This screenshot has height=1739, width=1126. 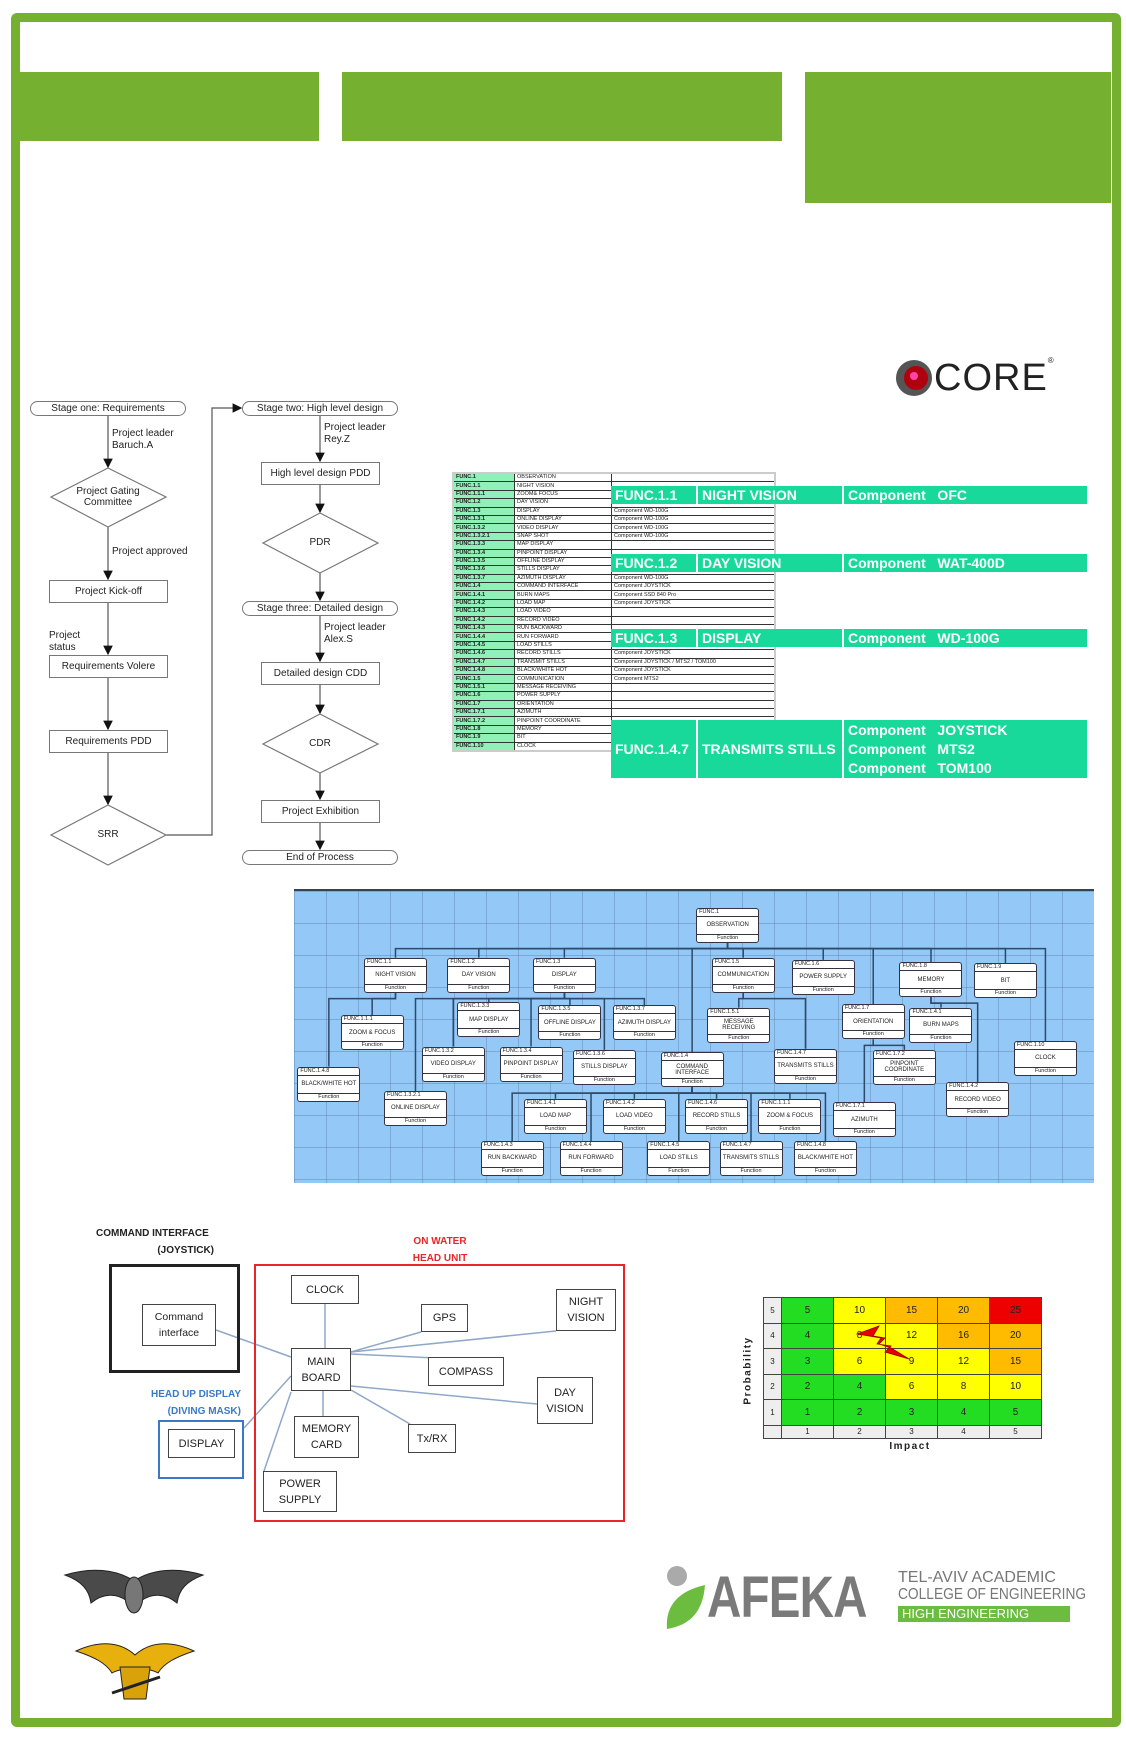 I want to click on exhibition-box: Project Exhibition, so click(x=320, y=811).